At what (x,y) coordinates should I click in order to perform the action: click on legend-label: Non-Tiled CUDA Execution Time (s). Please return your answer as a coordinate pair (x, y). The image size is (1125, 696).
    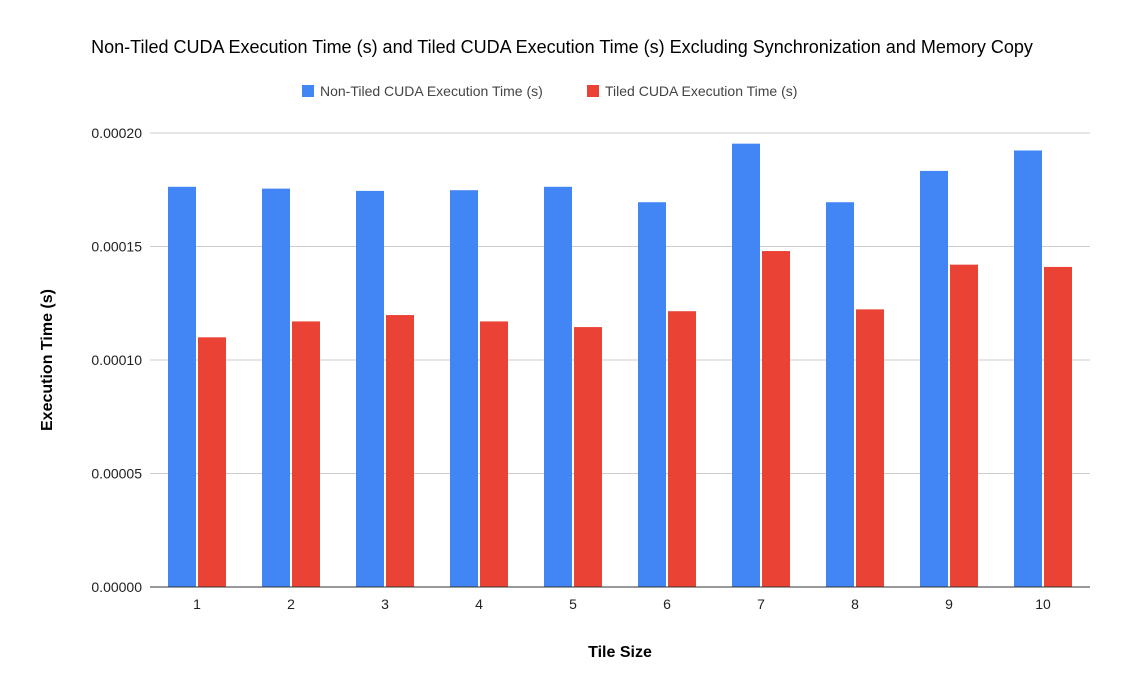
    Looking at the image, I should click on (431, 91).